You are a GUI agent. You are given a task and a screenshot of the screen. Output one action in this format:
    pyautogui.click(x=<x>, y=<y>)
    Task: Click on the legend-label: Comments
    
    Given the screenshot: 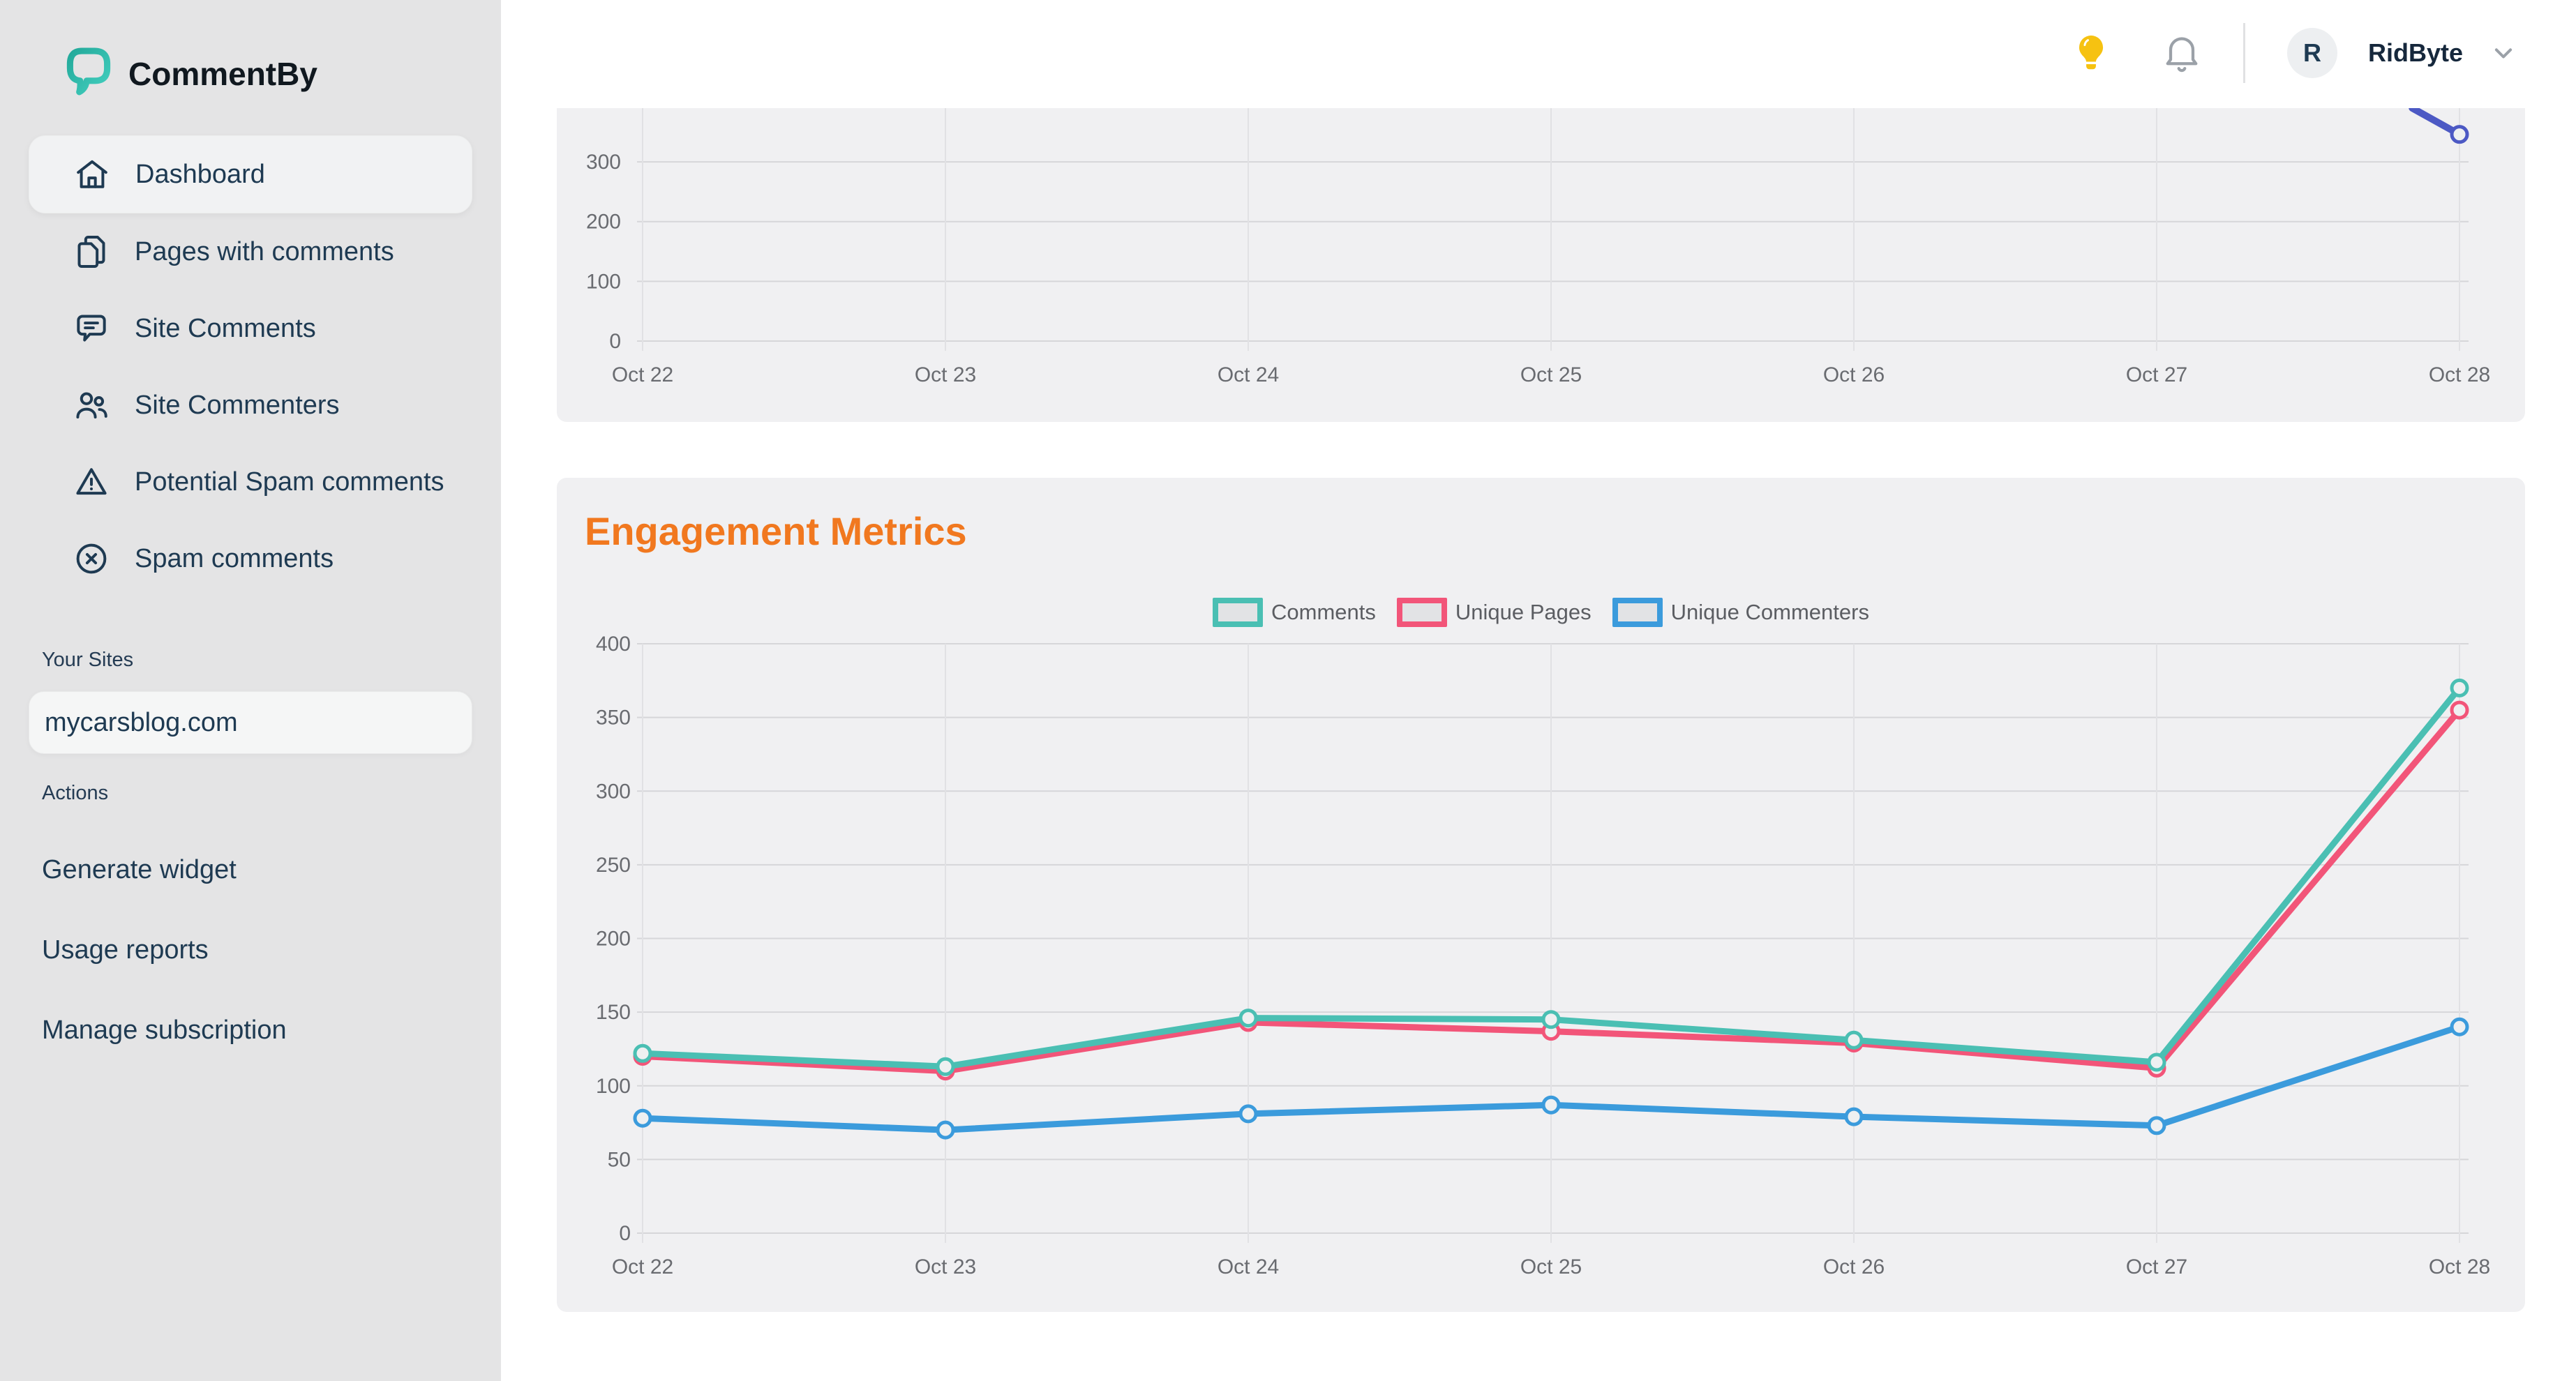 What is the action you would take?
    pyautogui.click(x=1323, y=612)
    